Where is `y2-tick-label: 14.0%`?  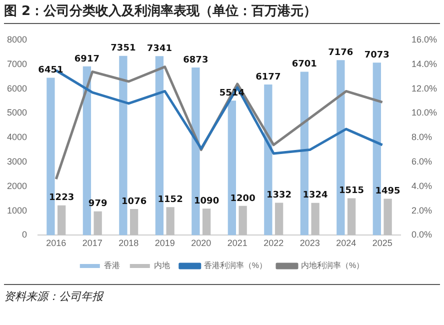 y2-tick-label: 14.0% is located at coordinates (424, 63).